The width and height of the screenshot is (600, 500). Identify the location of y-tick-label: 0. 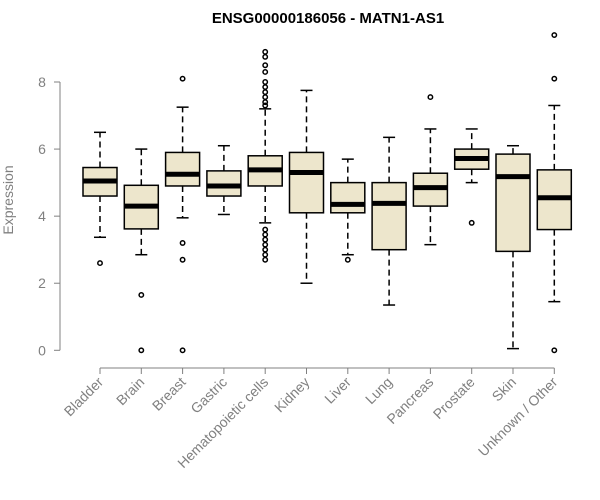
(42, 350).